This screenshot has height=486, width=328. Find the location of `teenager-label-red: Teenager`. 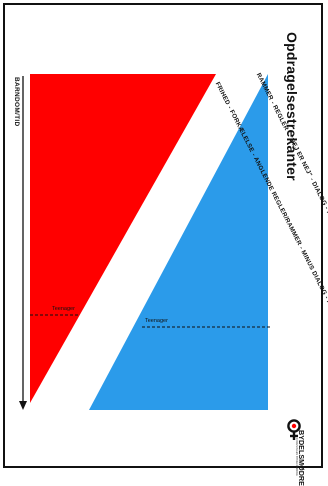

teenager-label-red: Teenager is located at coordinates (63, 309).